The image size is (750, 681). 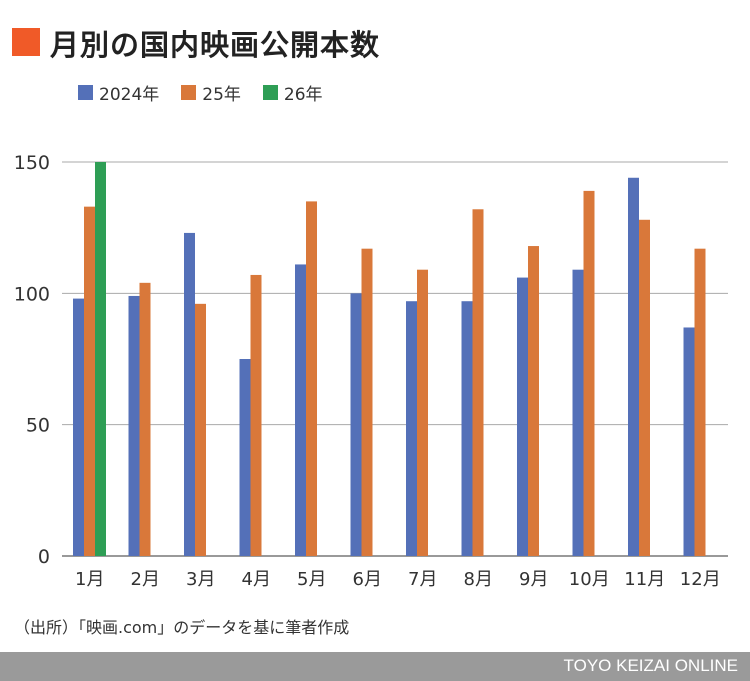 I want to click on bar-25年-6月, so click(x=367, y=402).